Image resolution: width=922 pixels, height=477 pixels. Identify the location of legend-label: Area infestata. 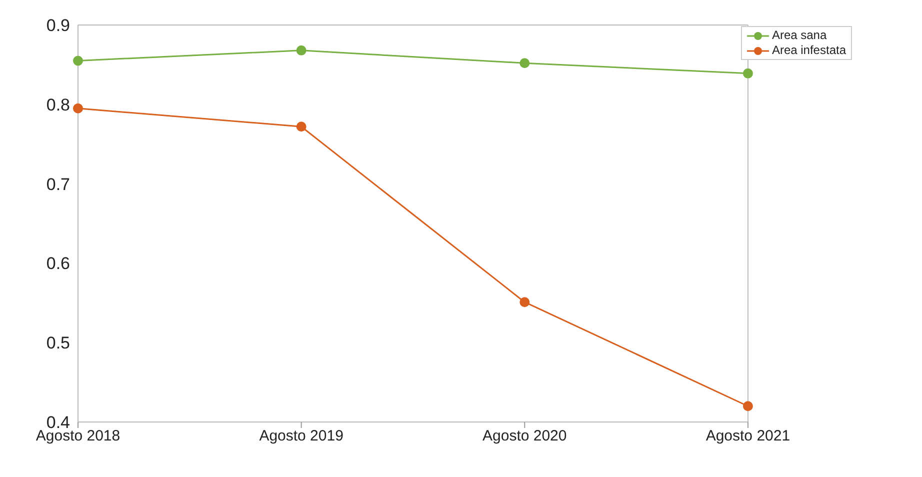
(809, 50).